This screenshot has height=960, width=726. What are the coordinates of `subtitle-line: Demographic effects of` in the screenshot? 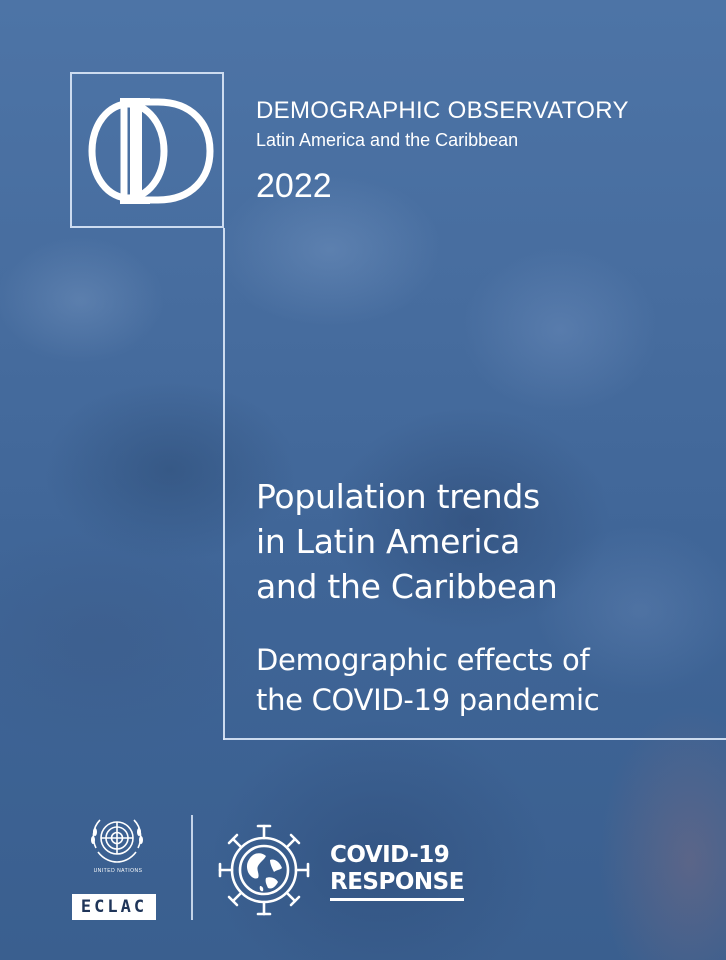 It's located at (423, 660).